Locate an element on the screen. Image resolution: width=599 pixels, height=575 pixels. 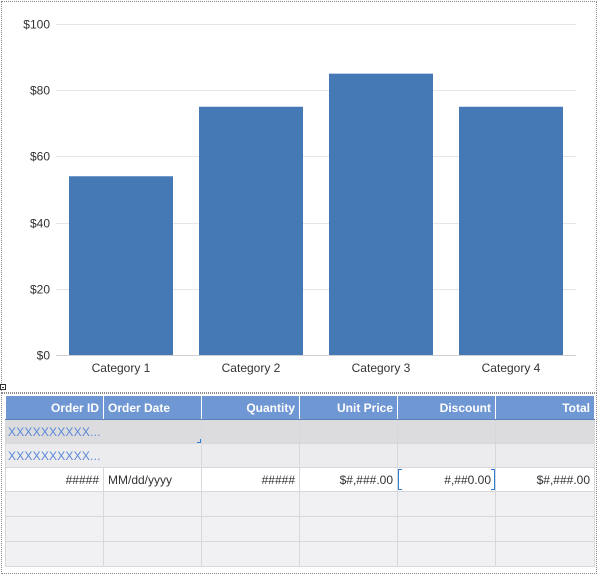
y-tick-label: $100 is located at coordinates (36, 25).